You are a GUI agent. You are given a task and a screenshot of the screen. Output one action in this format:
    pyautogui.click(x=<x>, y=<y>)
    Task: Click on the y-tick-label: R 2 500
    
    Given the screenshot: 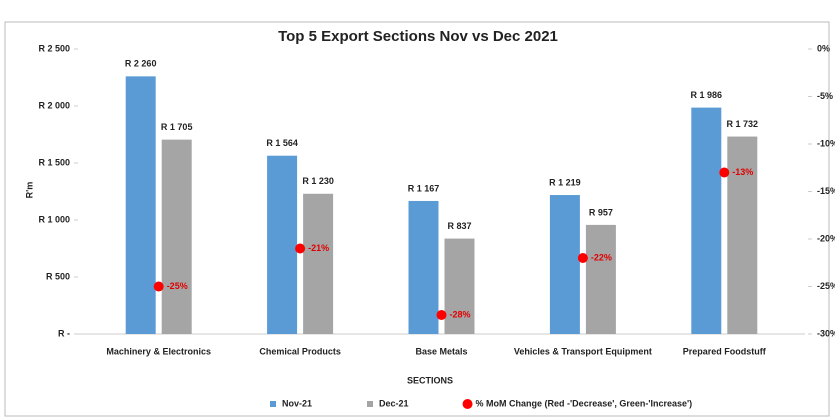 What is the action you would take?
    pyautogui.click(x=54, y=48)
    